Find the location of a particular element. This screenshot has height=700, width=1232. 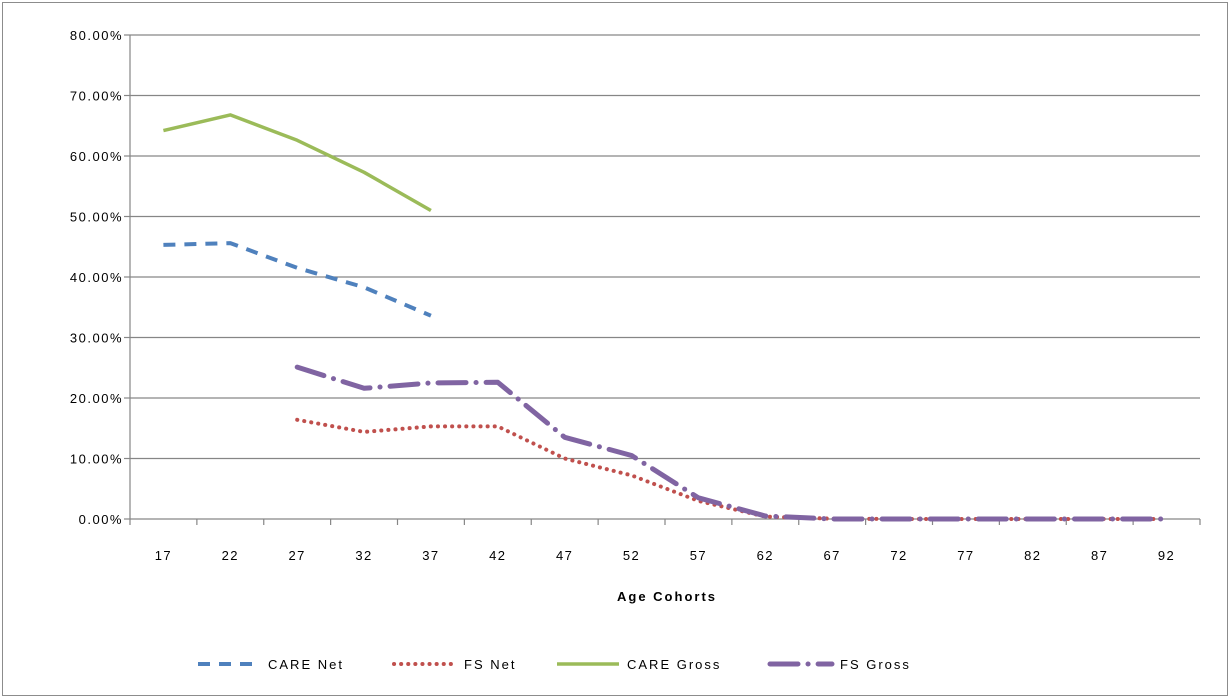

y-tick-label: 50.00% is located at coordinates (96, 217).